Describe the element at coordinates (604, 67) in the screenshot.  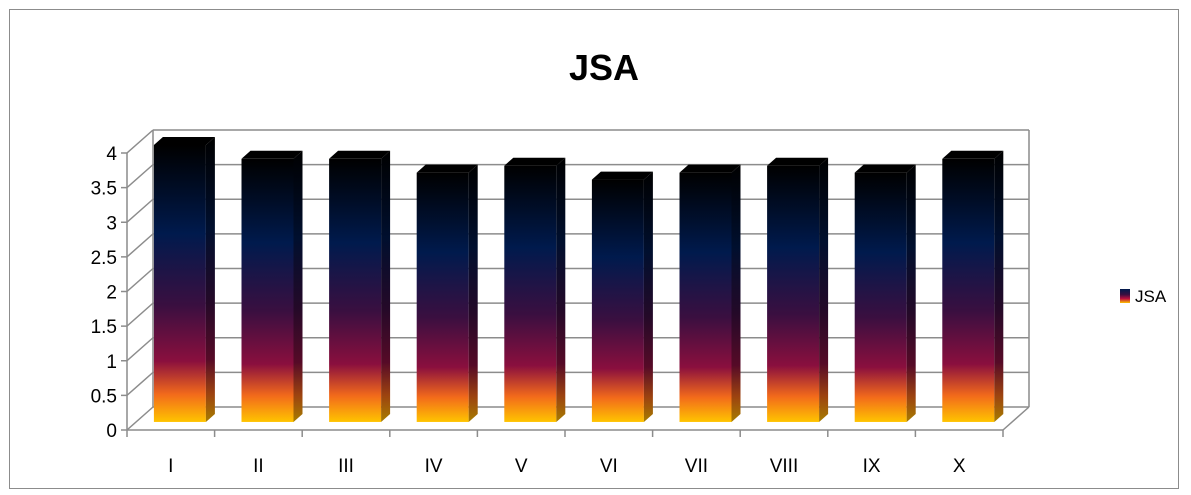
I see `chart-title: JSA` at that location.